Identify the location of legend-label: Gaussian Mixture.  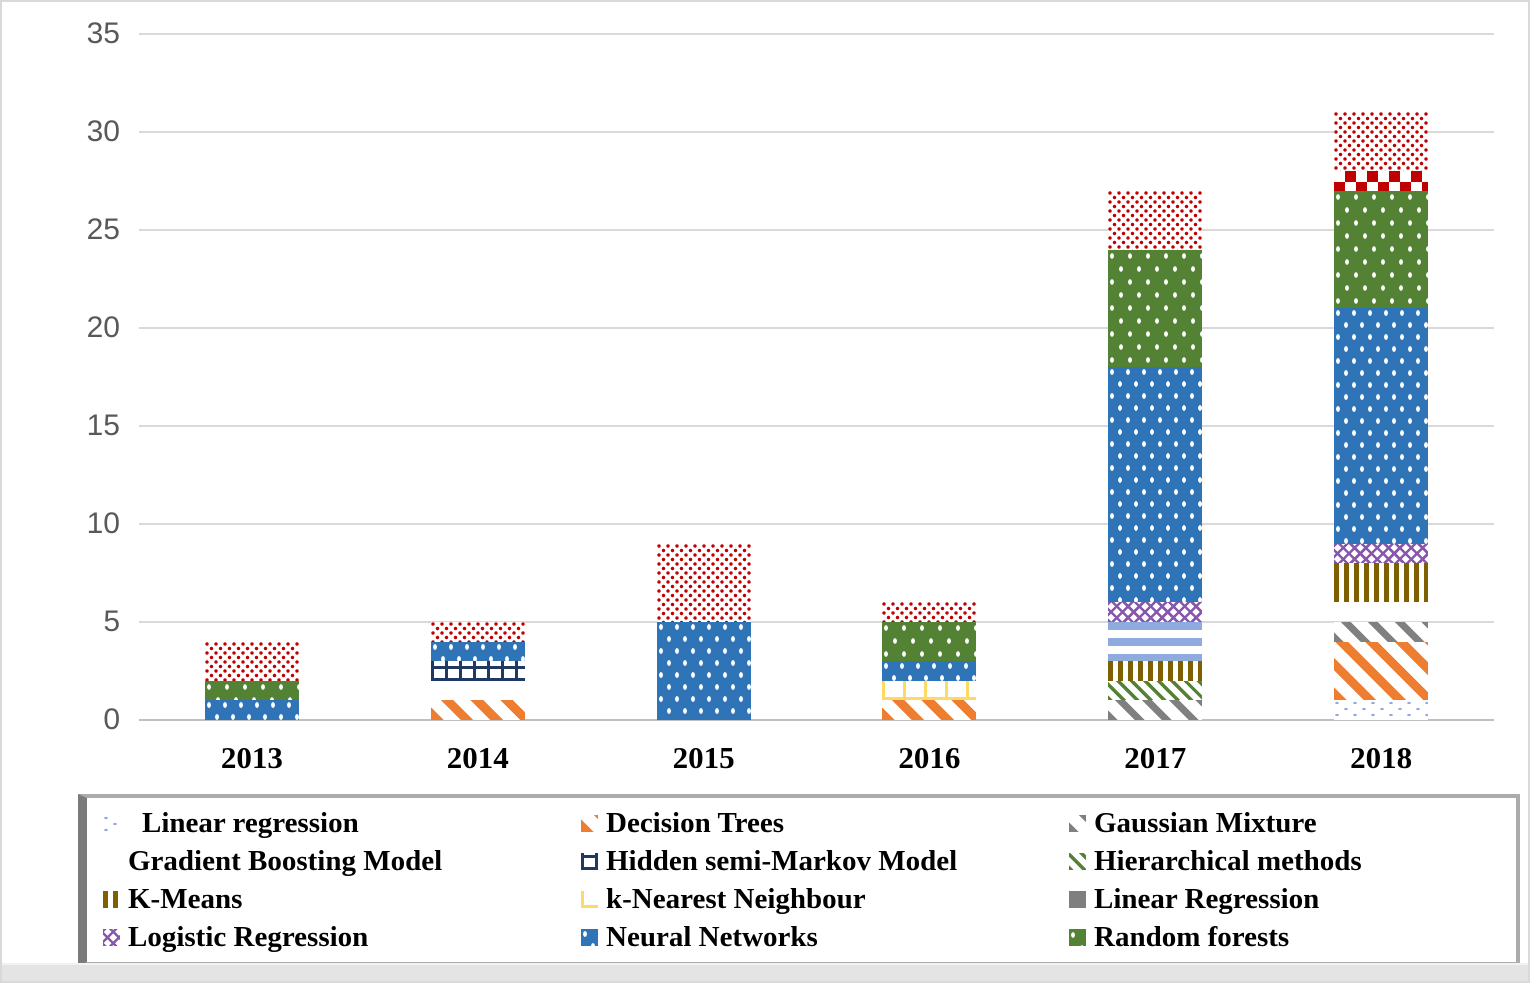
(1205, 823).